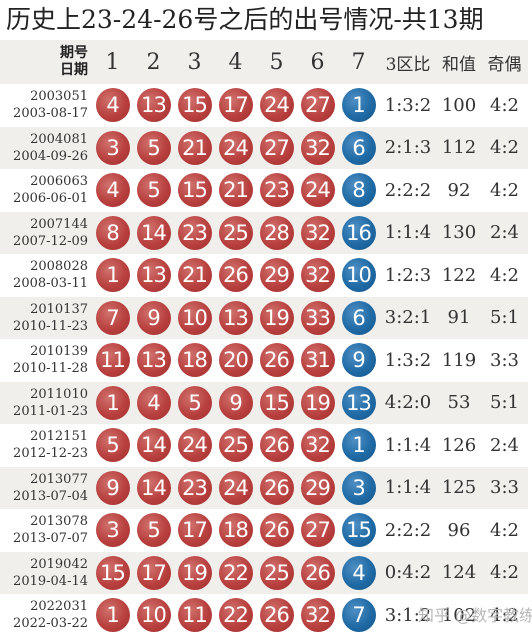 This screenshot has width=532, height=637. Describe the element at coordinates (59, 437) in the screenshot. I see `issue-number: 2012151` at that location.